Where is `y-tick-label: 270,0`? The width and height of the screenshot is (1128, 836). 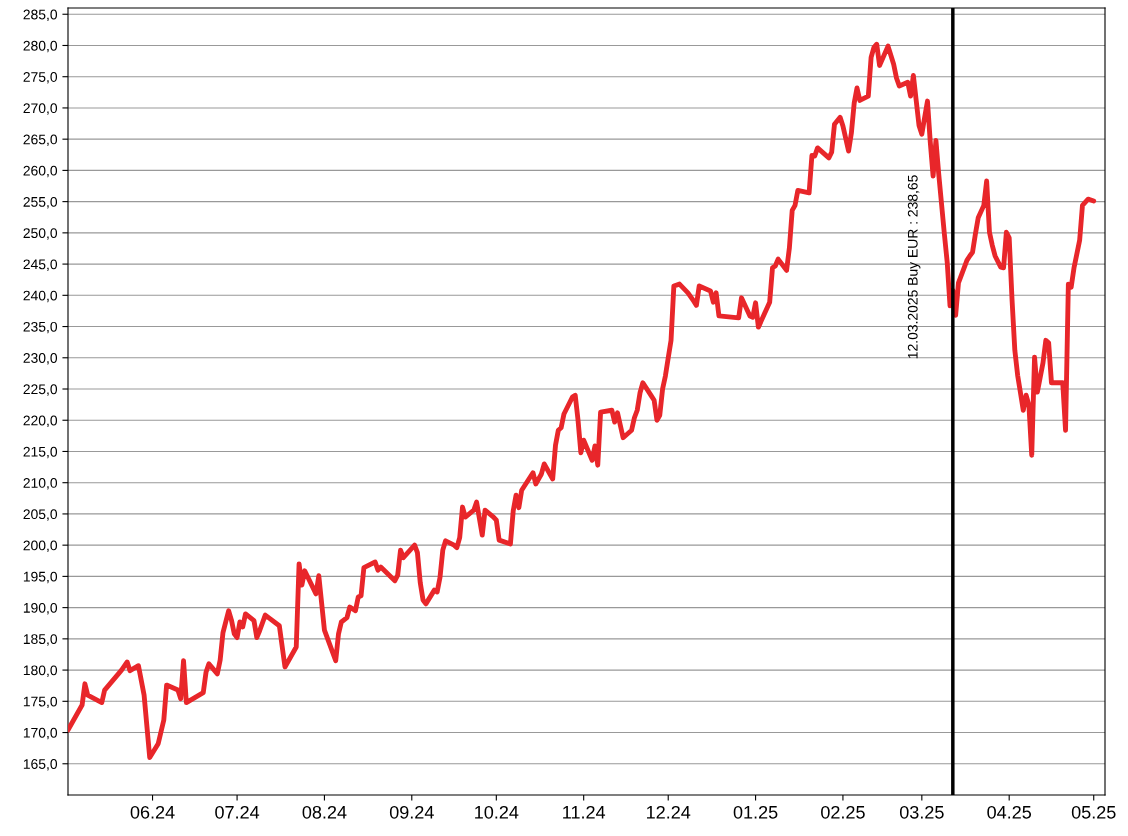
y-tick-label: 270,0 is located at coordinates (40, 109).